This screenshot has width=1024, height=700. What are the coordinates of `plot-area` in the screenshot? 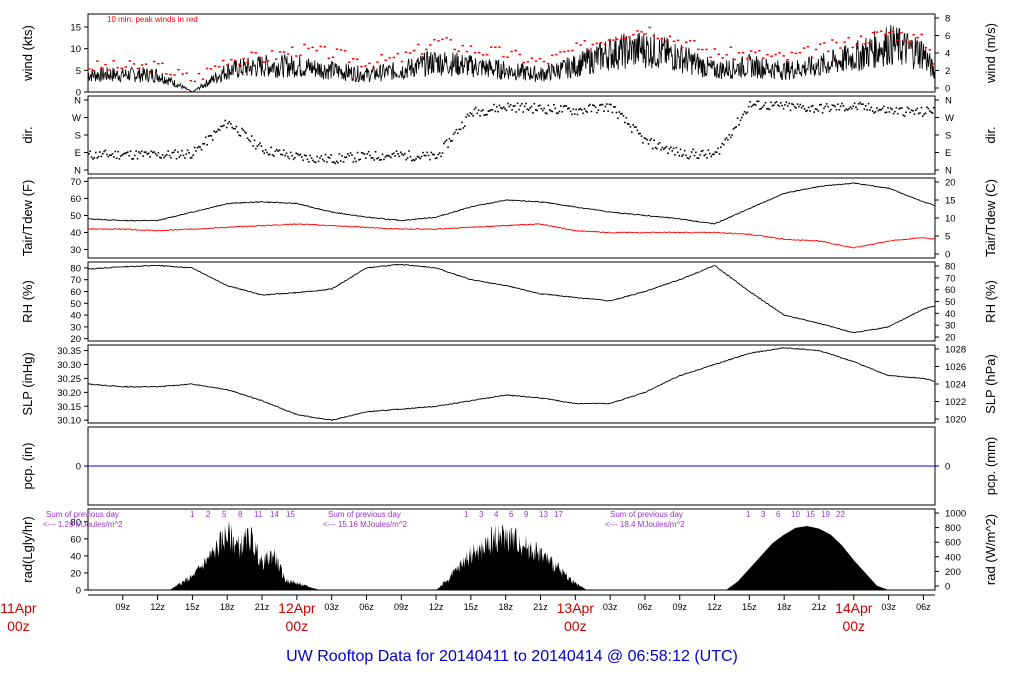 It's located at (511, 555).